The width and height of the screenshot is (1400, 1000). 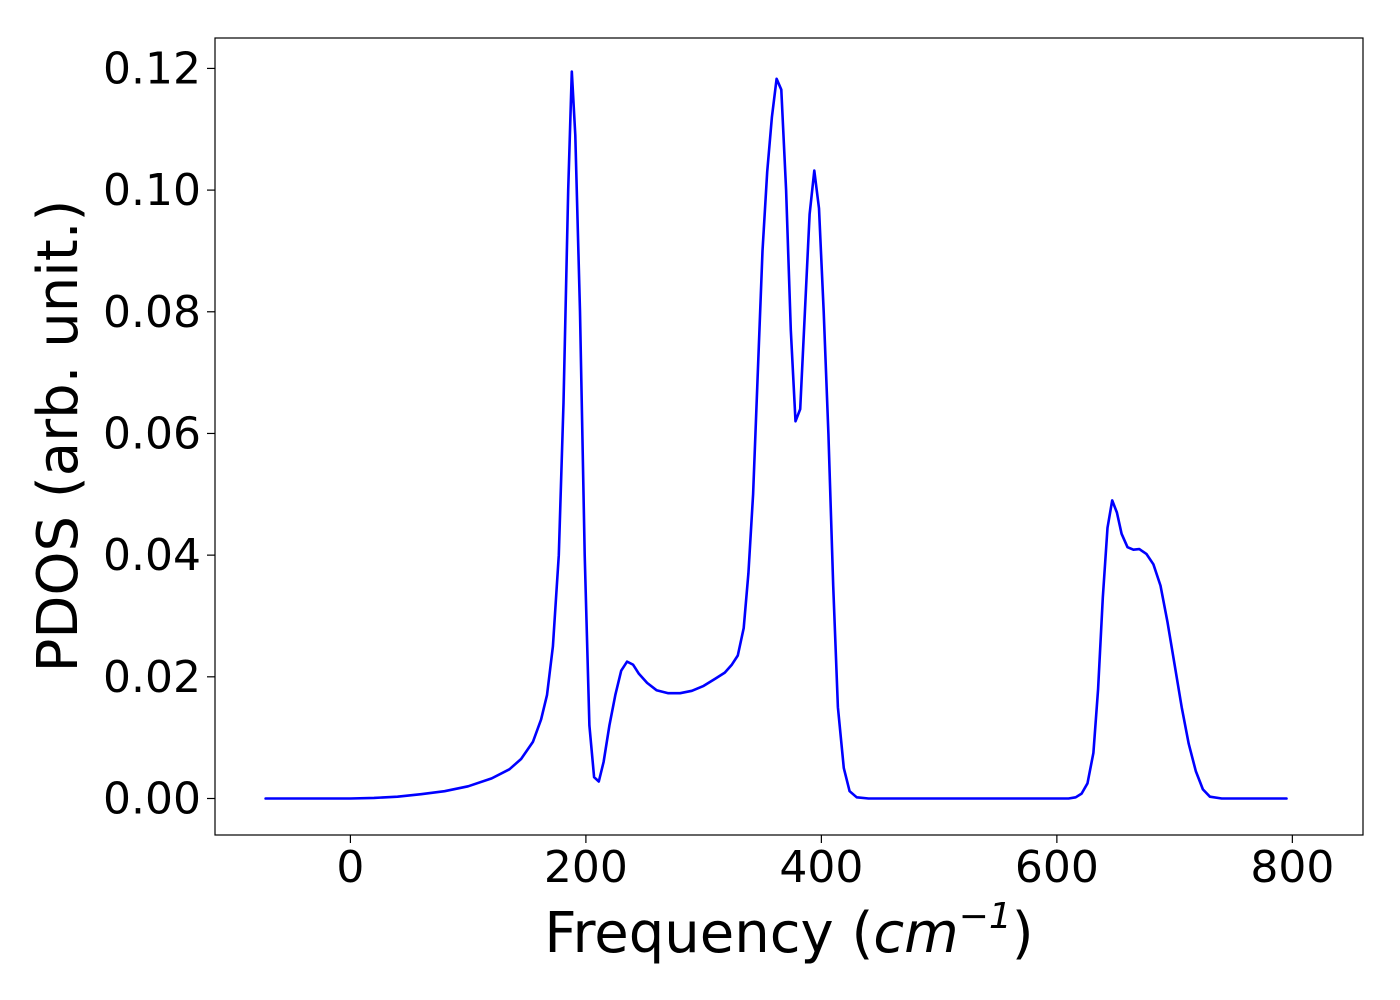 What do you see at coordinates (152, 798) in the screenshot?
I see `y-tick-label: 0.00` at bounding box center [152, 798].